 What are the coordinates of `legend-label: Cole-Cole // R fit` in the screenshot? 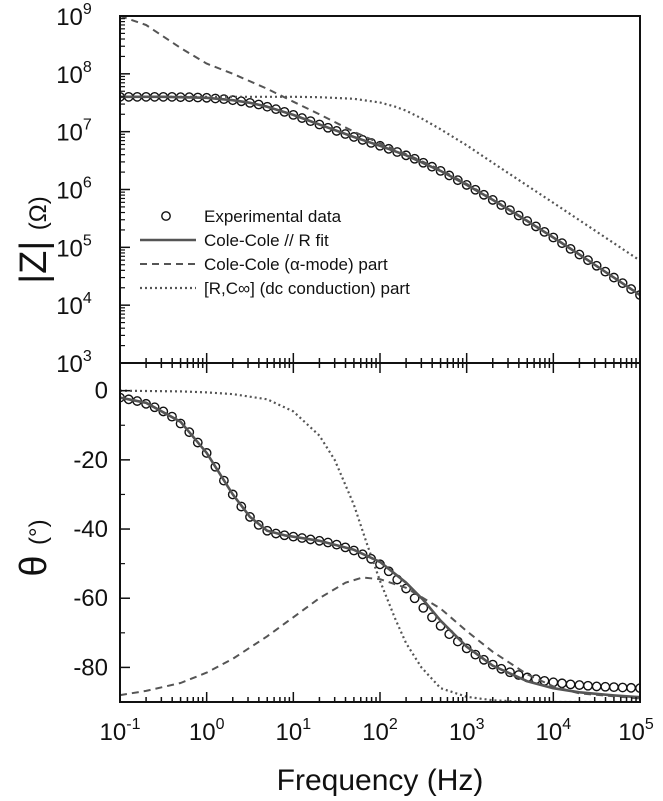 It's located at (266, 240).